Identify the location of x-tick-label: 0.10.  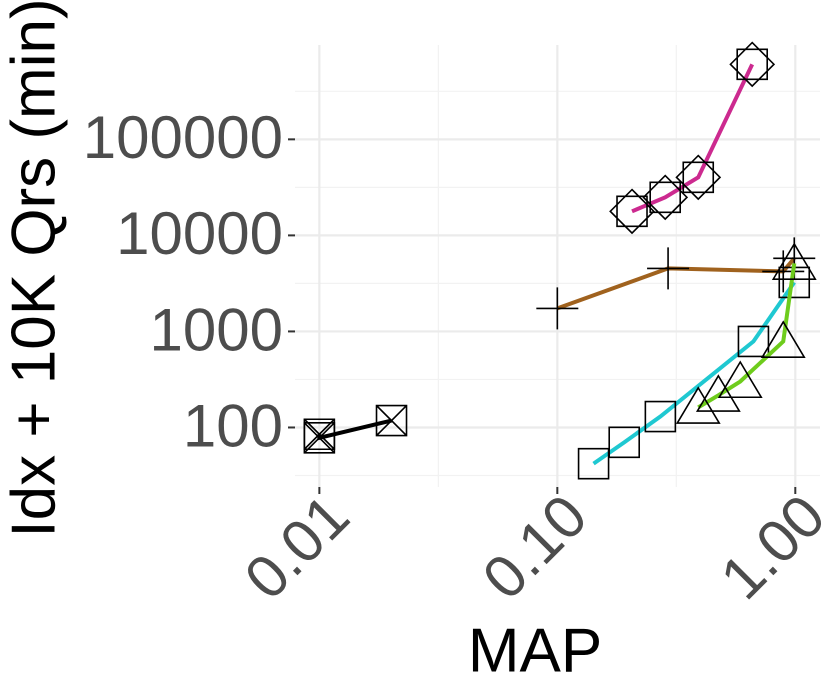
(535, 547).